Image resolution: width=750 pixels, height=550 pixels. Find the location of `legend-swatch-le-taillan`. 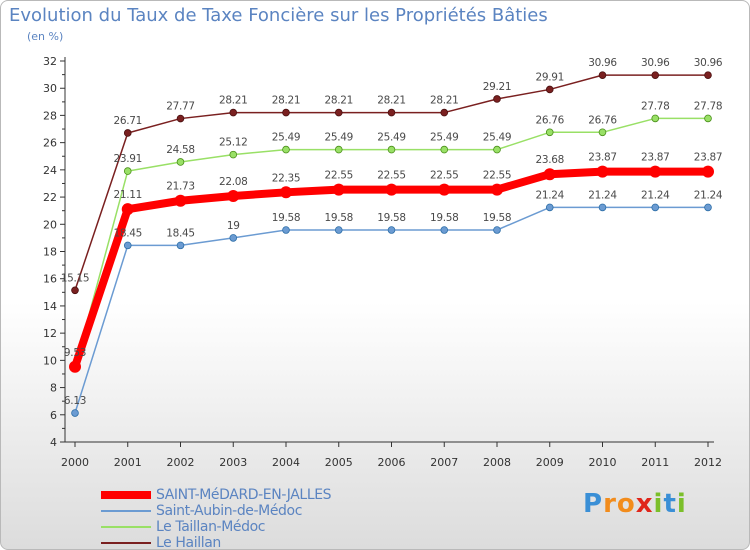

legend-swatch-le-taillan is located at coordinates (126, 527).